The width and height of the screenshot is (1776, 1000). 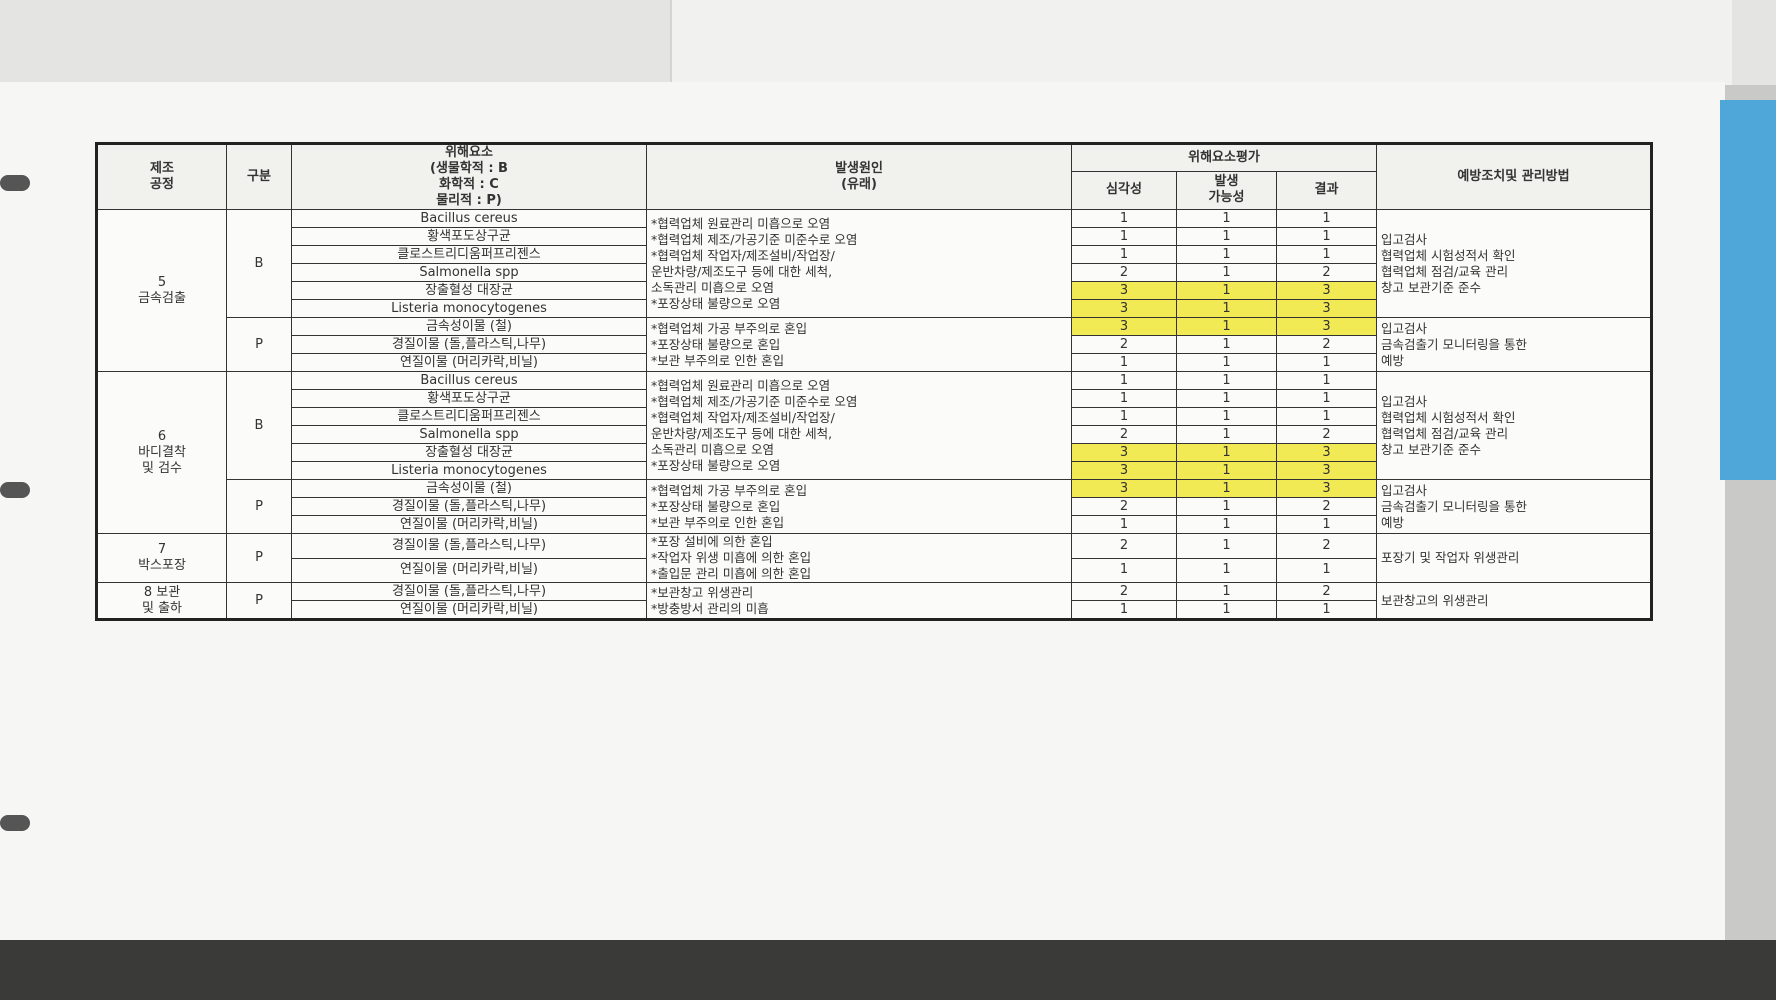 What do you see at coordinates (161, 452) in the screenshot?
I see `process-cell: 6 바디결착 및 검수` at bounding box center [161, 452].